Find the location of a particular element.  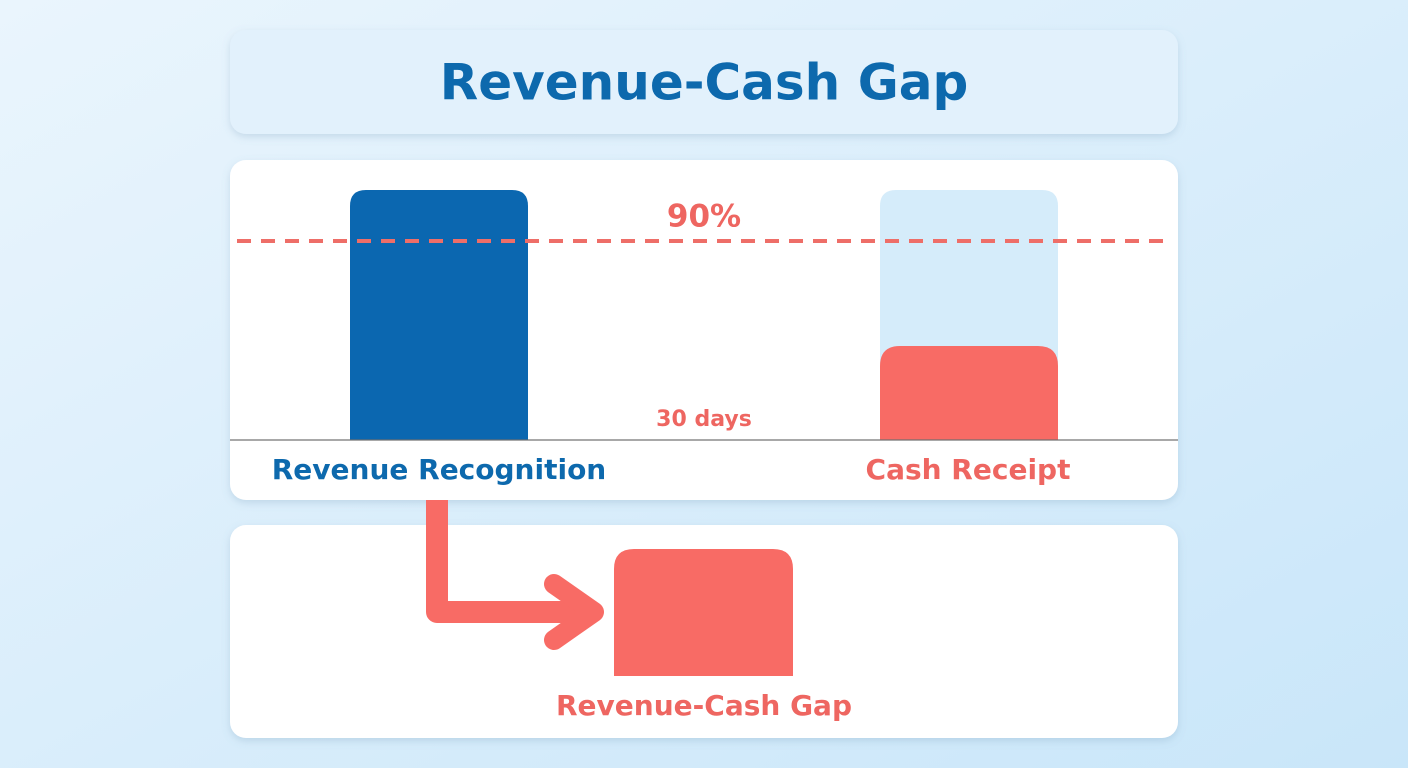

title: Revenue-Cash Gap is located at coordinates (704, 83).